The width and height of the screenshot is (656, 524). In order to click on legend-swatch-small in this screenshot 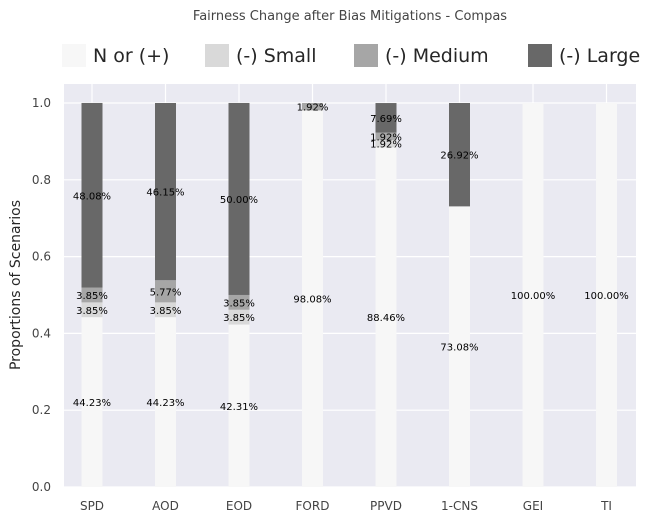, I will do `click(217, 55)`.